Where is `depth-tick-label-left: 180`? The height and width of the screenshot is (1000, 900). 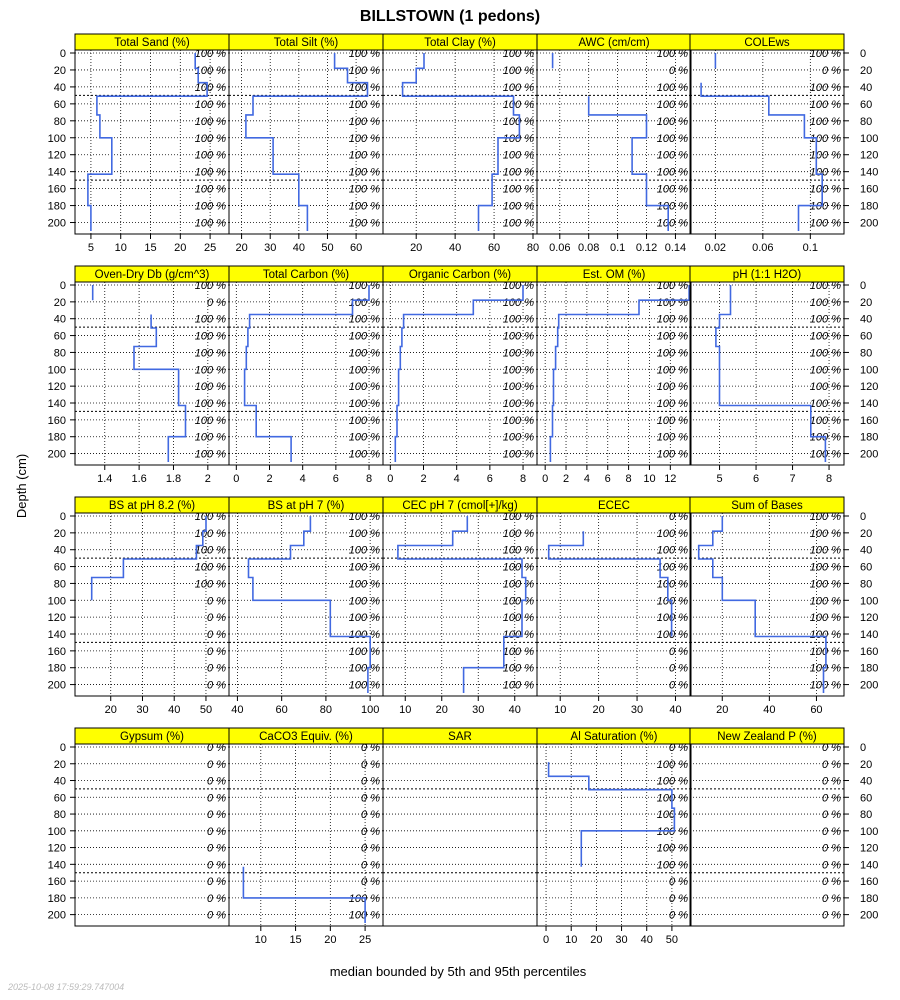 depth-tick-label-left: 180 is located at coordinates (57, 438).